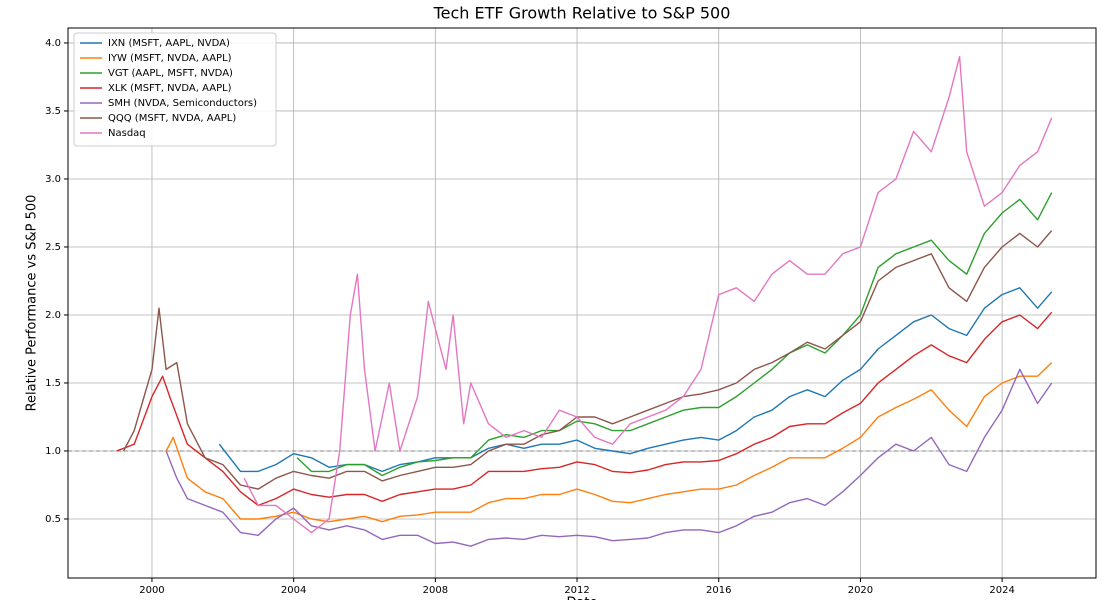  What do you see at coordinates (170, 73) in the screenshot?
I see `legend-label: VGT (AAPL, MSFT, NVDA)` at bounding box center [170, 73].